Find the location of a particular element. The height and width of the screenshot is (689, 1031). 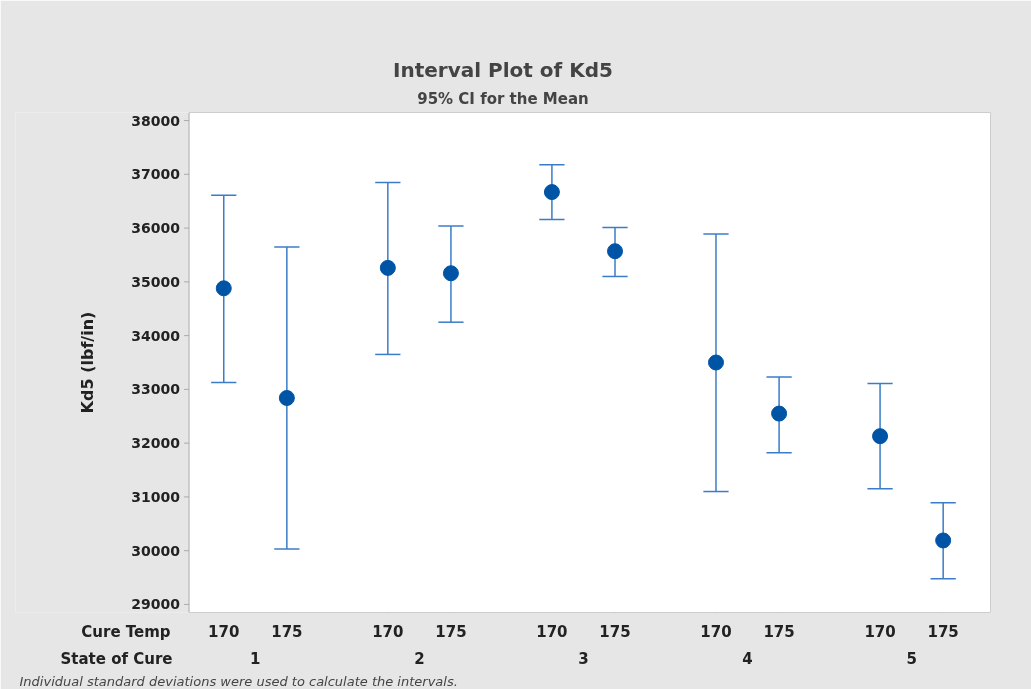

text: 3 is located at coordinates (583, 658).